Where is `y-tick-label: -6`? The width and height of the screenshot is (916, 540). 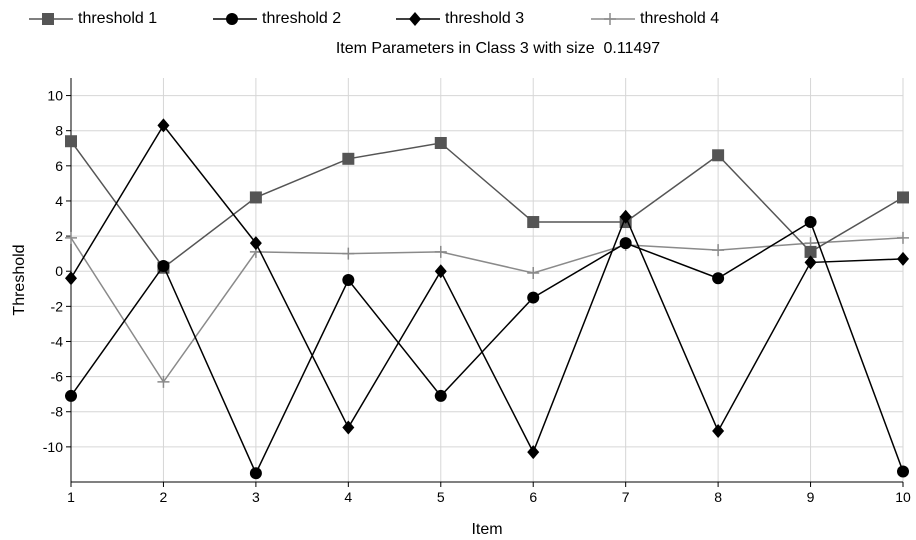 y-tick-label: -6 is located at coordinates (57, 377).